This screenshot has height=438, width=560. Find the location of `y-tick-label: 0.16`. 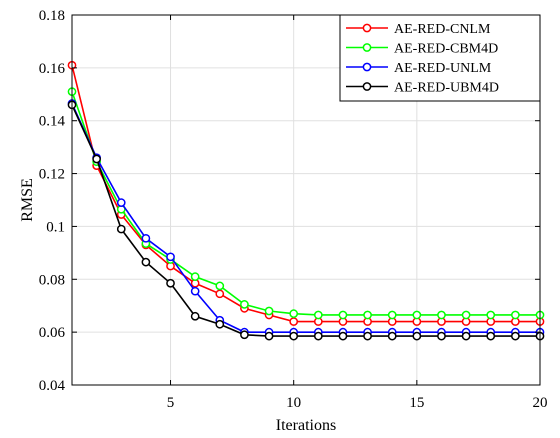

y-tick-label: 0.16 is located at coordinates (52, 69).